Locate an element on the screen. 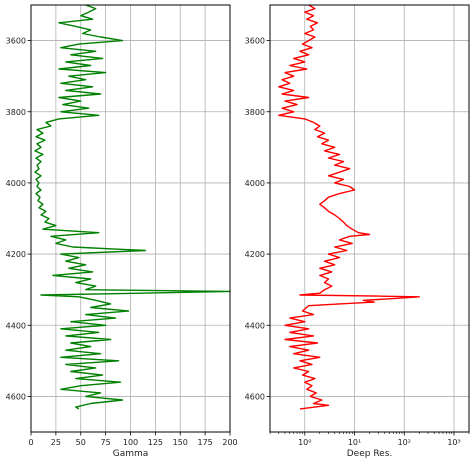  deep-res-y-tick-label: 4600 is located at coordinates (255, 396).